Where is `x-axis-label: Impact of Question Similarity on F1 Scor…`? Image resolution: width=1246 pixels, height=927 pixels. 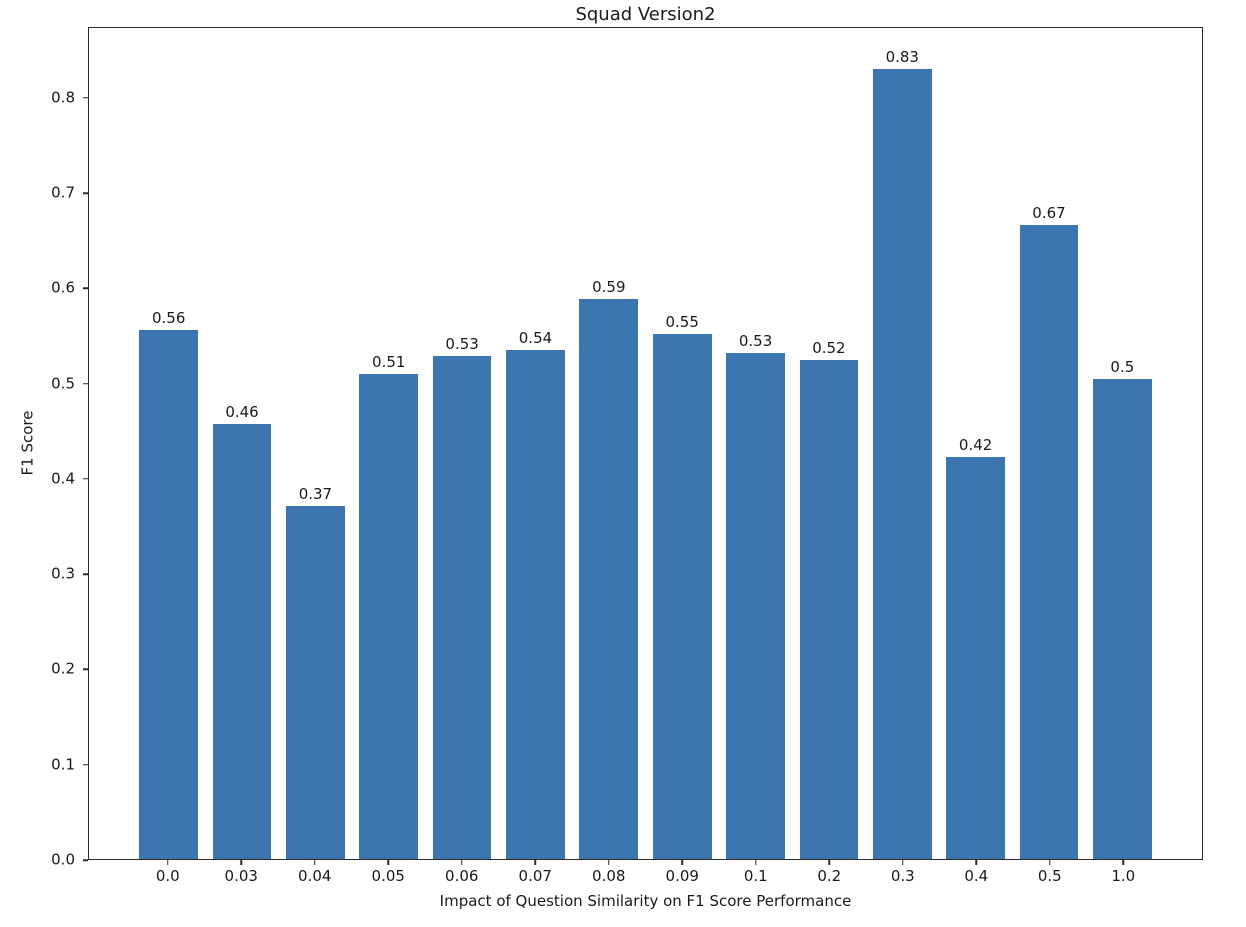
x-axis-label: Impact of Question Similarity on F1 Scor… is located at coordinates (645, 901).